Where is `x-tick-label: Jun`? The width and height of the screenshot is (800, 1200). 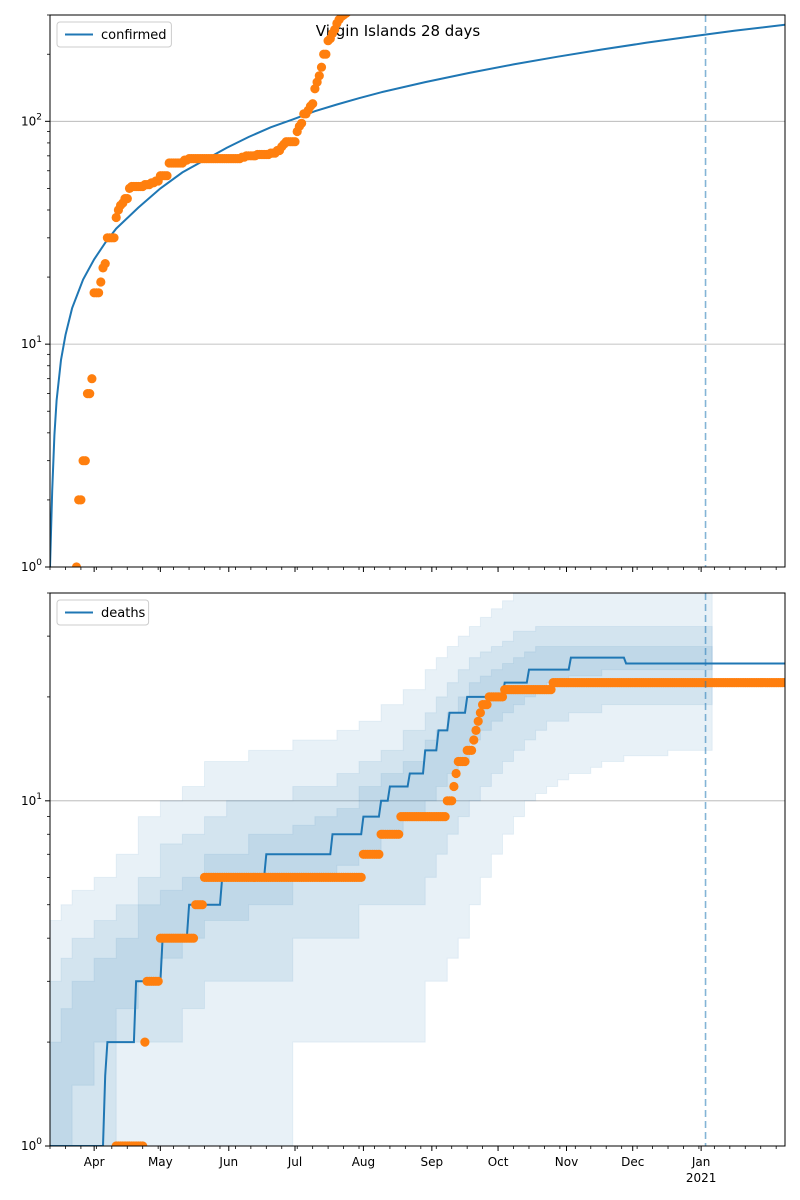 x-tick-label: Jun is located at coordinates (228, 1162).